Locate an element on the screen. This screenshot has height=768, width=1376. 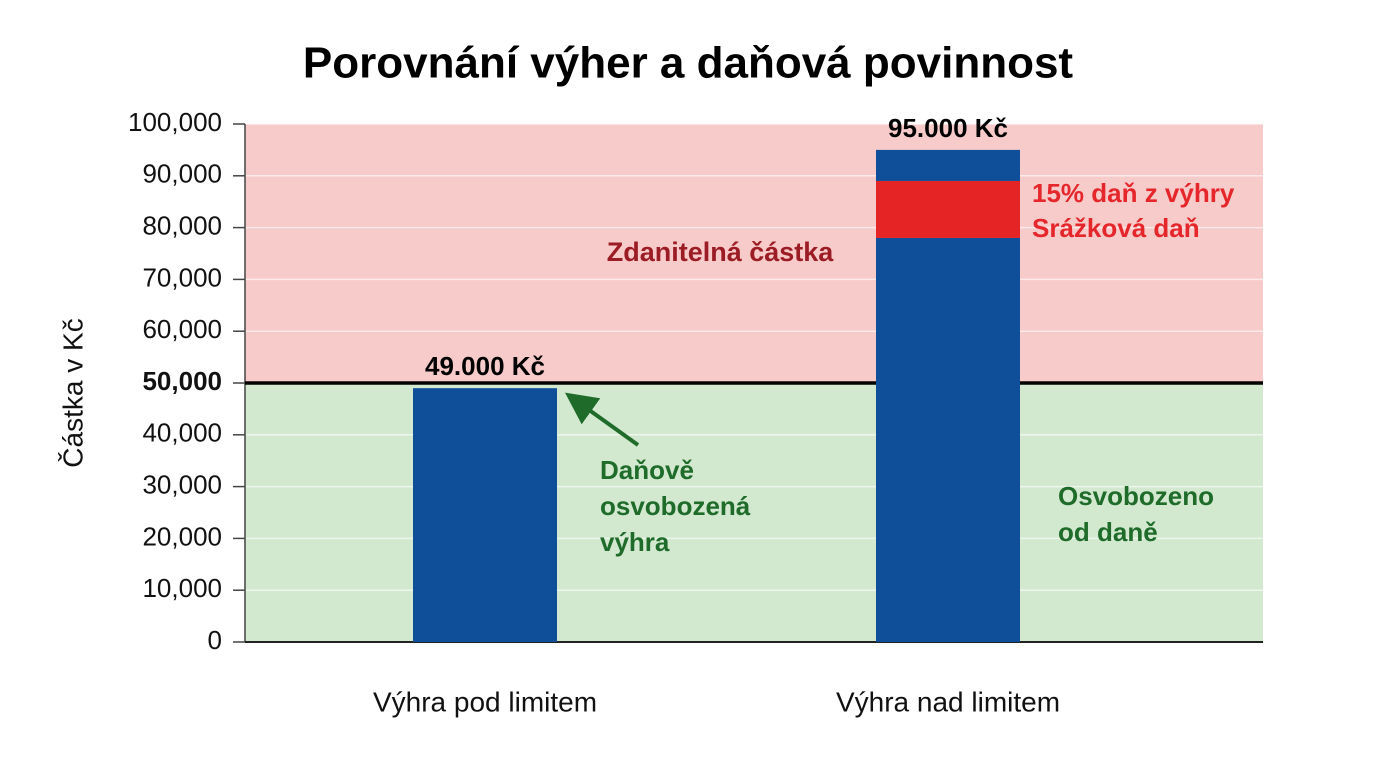
bar-label: 49.000 Kč is located at coordinates (485, 366).